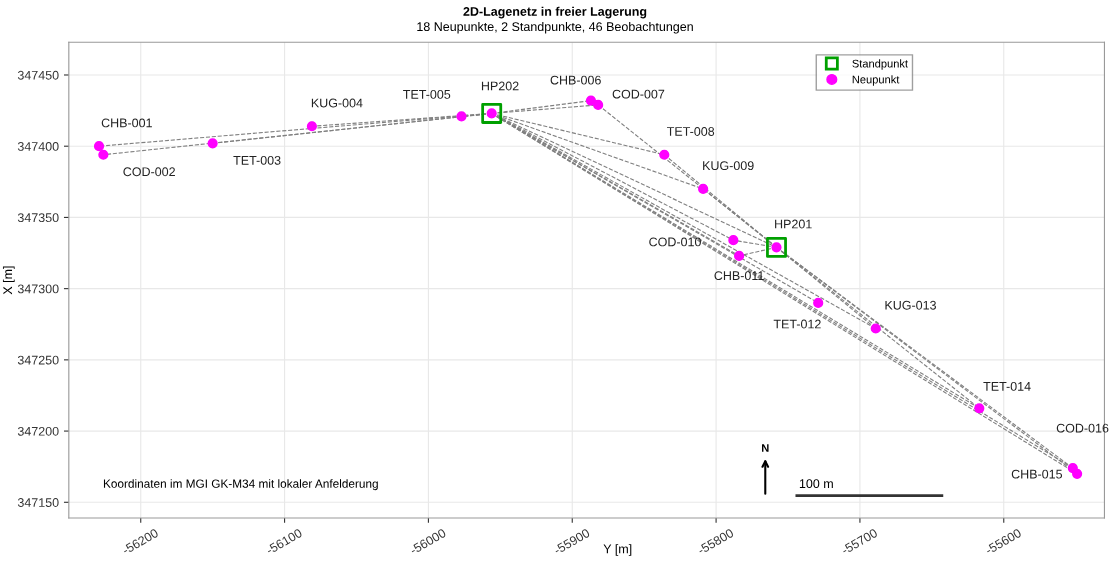 Image resolution: width=1110 pixels, height=563 pixels. What do you see at coordinates (728, 166) in the screenshot?
I see `annotation: KUG-009` at bounding box center [728, 166].